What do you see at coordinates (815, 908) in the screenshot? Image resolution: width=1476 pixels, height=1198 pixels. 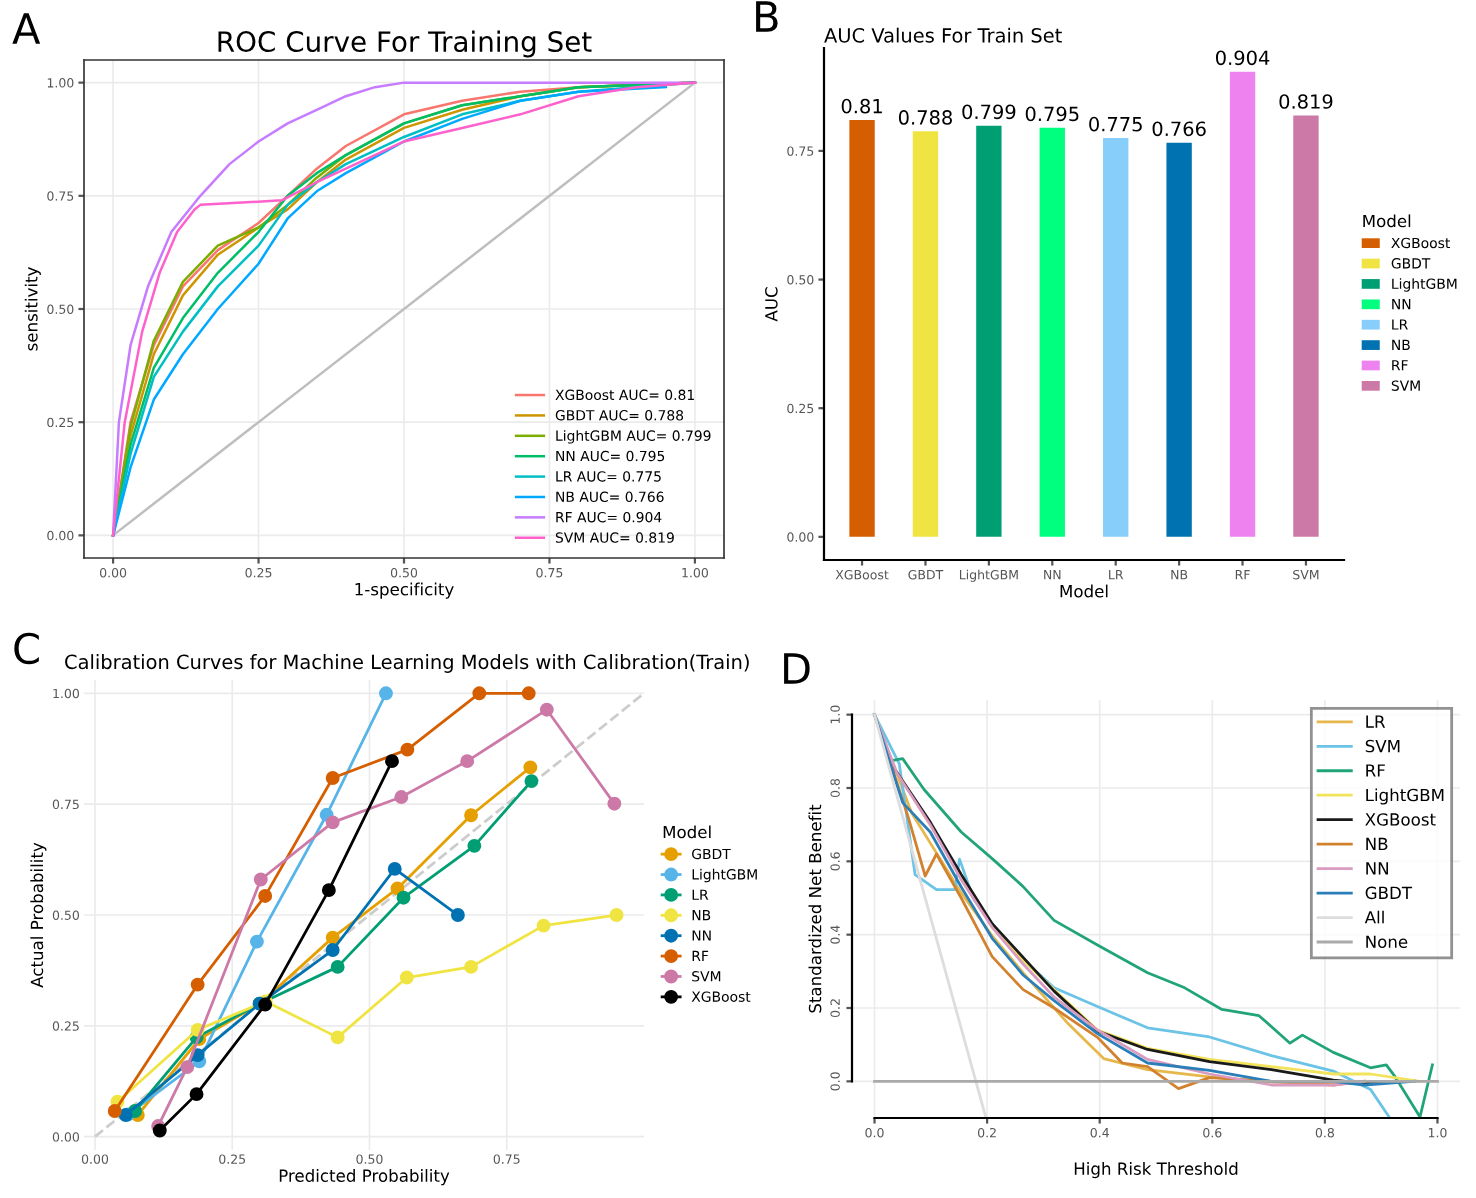 I see `y-axis-title: Standardized Net Benefit` at bounding box center [815, 908].